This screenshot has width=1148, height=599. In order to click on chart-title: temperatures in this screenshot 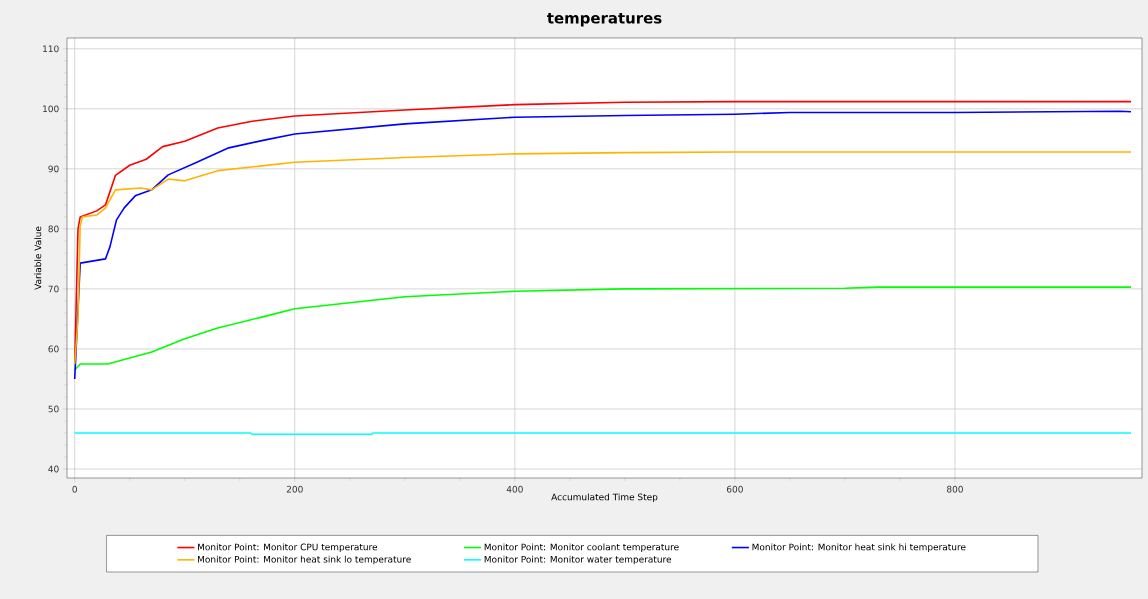, I will do `click(604, 19)`.